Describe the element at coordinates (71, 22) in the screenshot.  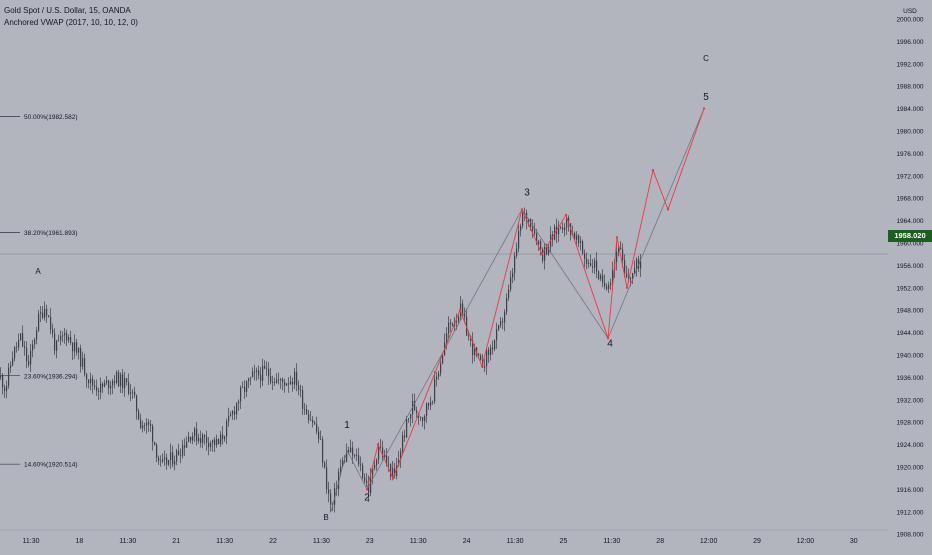
I see `indicator-legend: Anchored VWAP (2017, 10, 10, 12, 0)` at that location.